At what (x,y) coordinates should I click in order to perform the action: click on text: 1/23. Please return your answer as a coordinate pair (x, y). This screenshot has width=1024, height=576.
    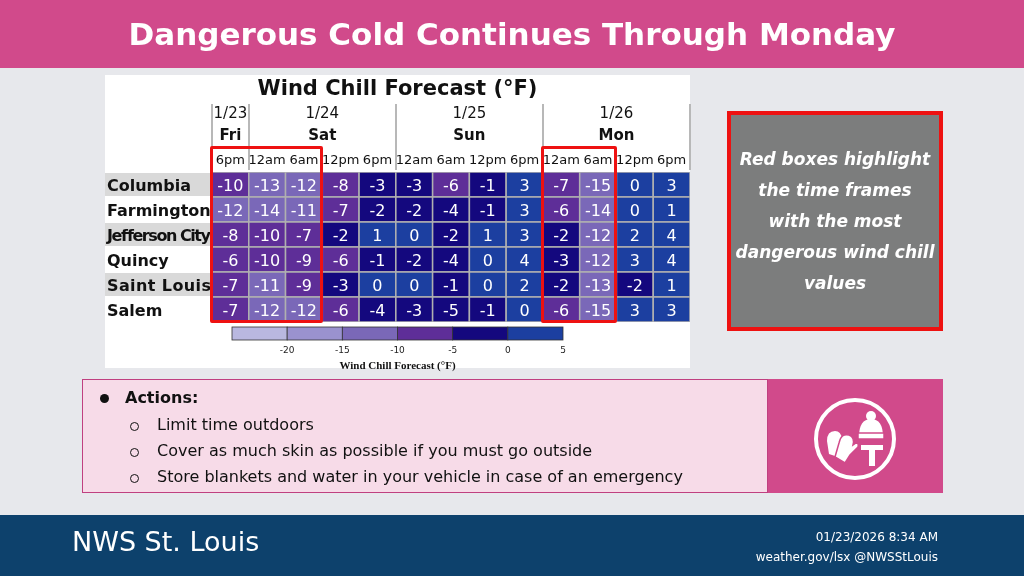
    Looking at the image, I should click on (230, 113).